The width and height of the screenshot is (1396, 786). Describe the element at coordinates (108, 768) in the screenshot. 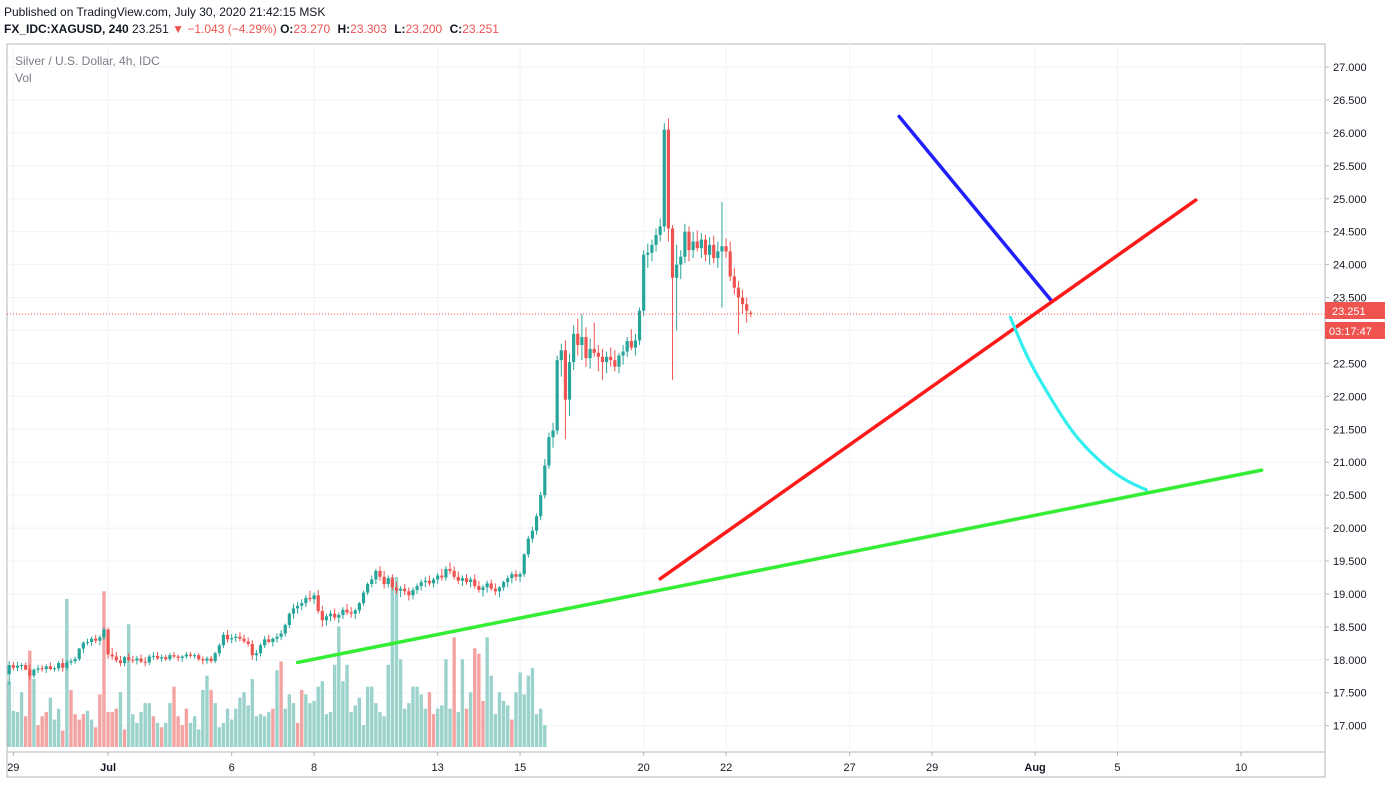

I see `time-tick-label: Jul` at that location.